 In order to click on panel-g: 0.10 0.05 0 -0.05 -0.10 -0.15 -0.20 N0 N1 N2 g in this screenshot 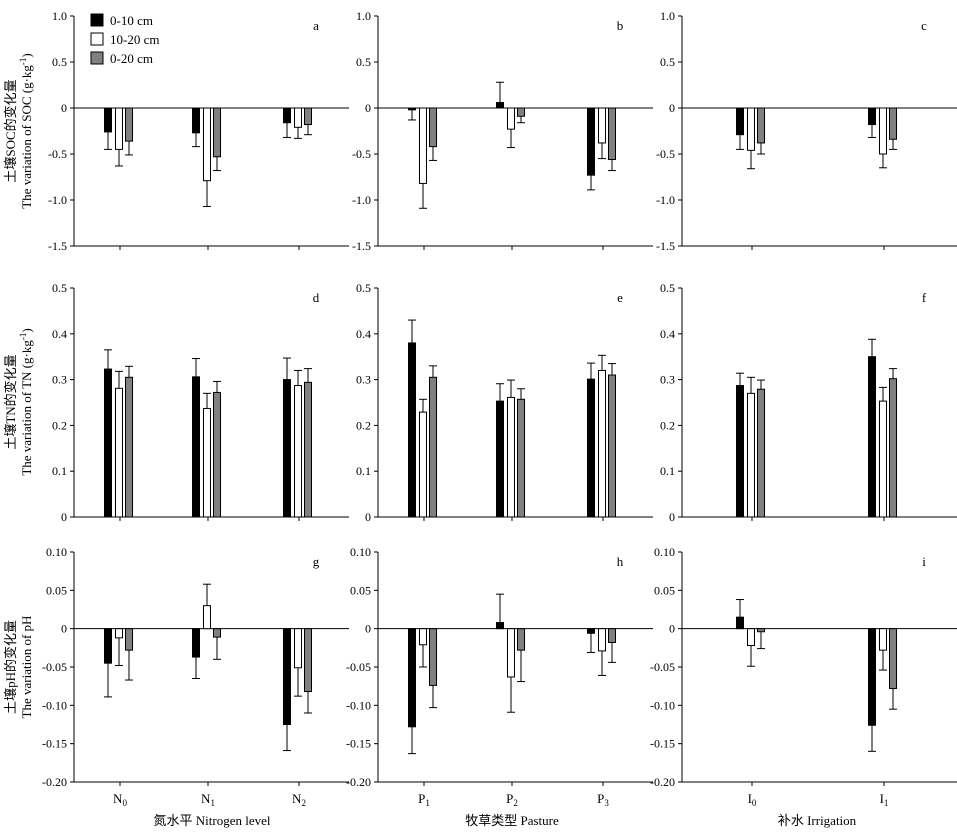, I will do `click(195, 676)`.